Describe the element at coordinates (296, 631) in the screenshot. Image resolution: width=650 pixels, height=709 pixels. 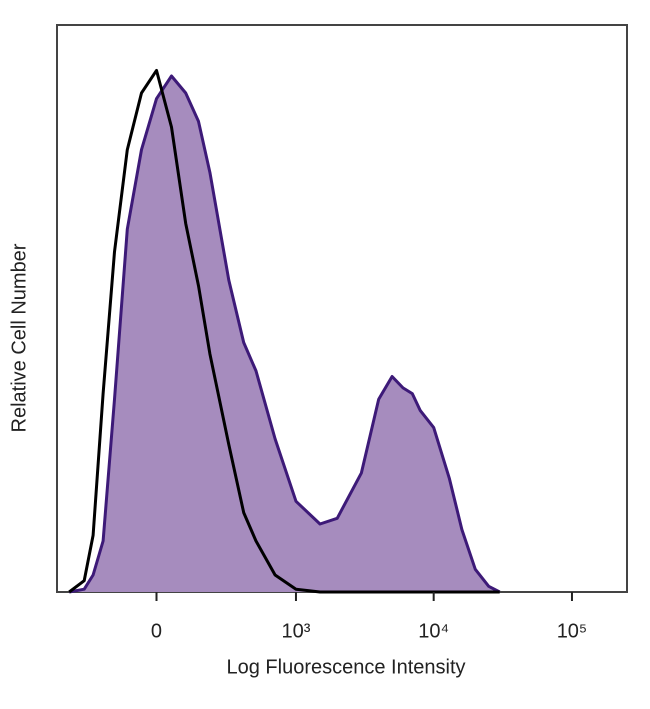
I see `x-tick-label: 10³` at that location.